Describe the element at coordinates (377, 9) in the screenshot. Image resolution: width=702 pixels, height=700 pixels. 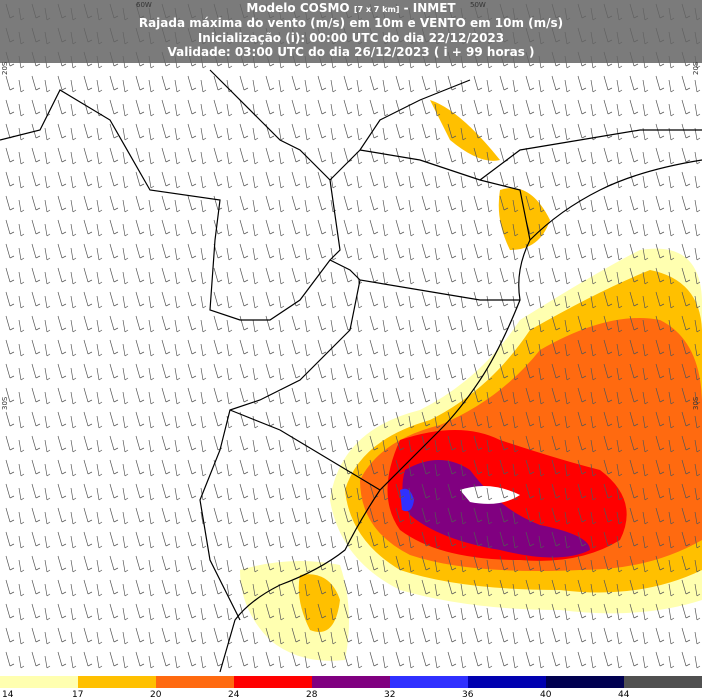
I see `resolution: [7 x 7 km]` at that location.